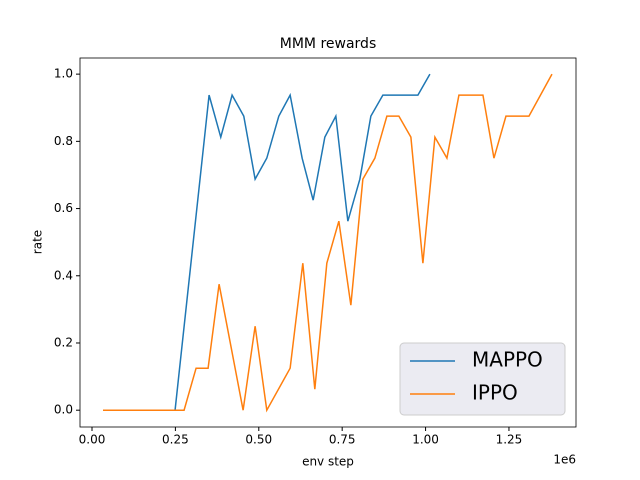 The width and height of the screenshot is (640, 480). Describe the element at coordinates (328, 44) in the screenshot. I see `chart-title: MMM rewards` at that location.